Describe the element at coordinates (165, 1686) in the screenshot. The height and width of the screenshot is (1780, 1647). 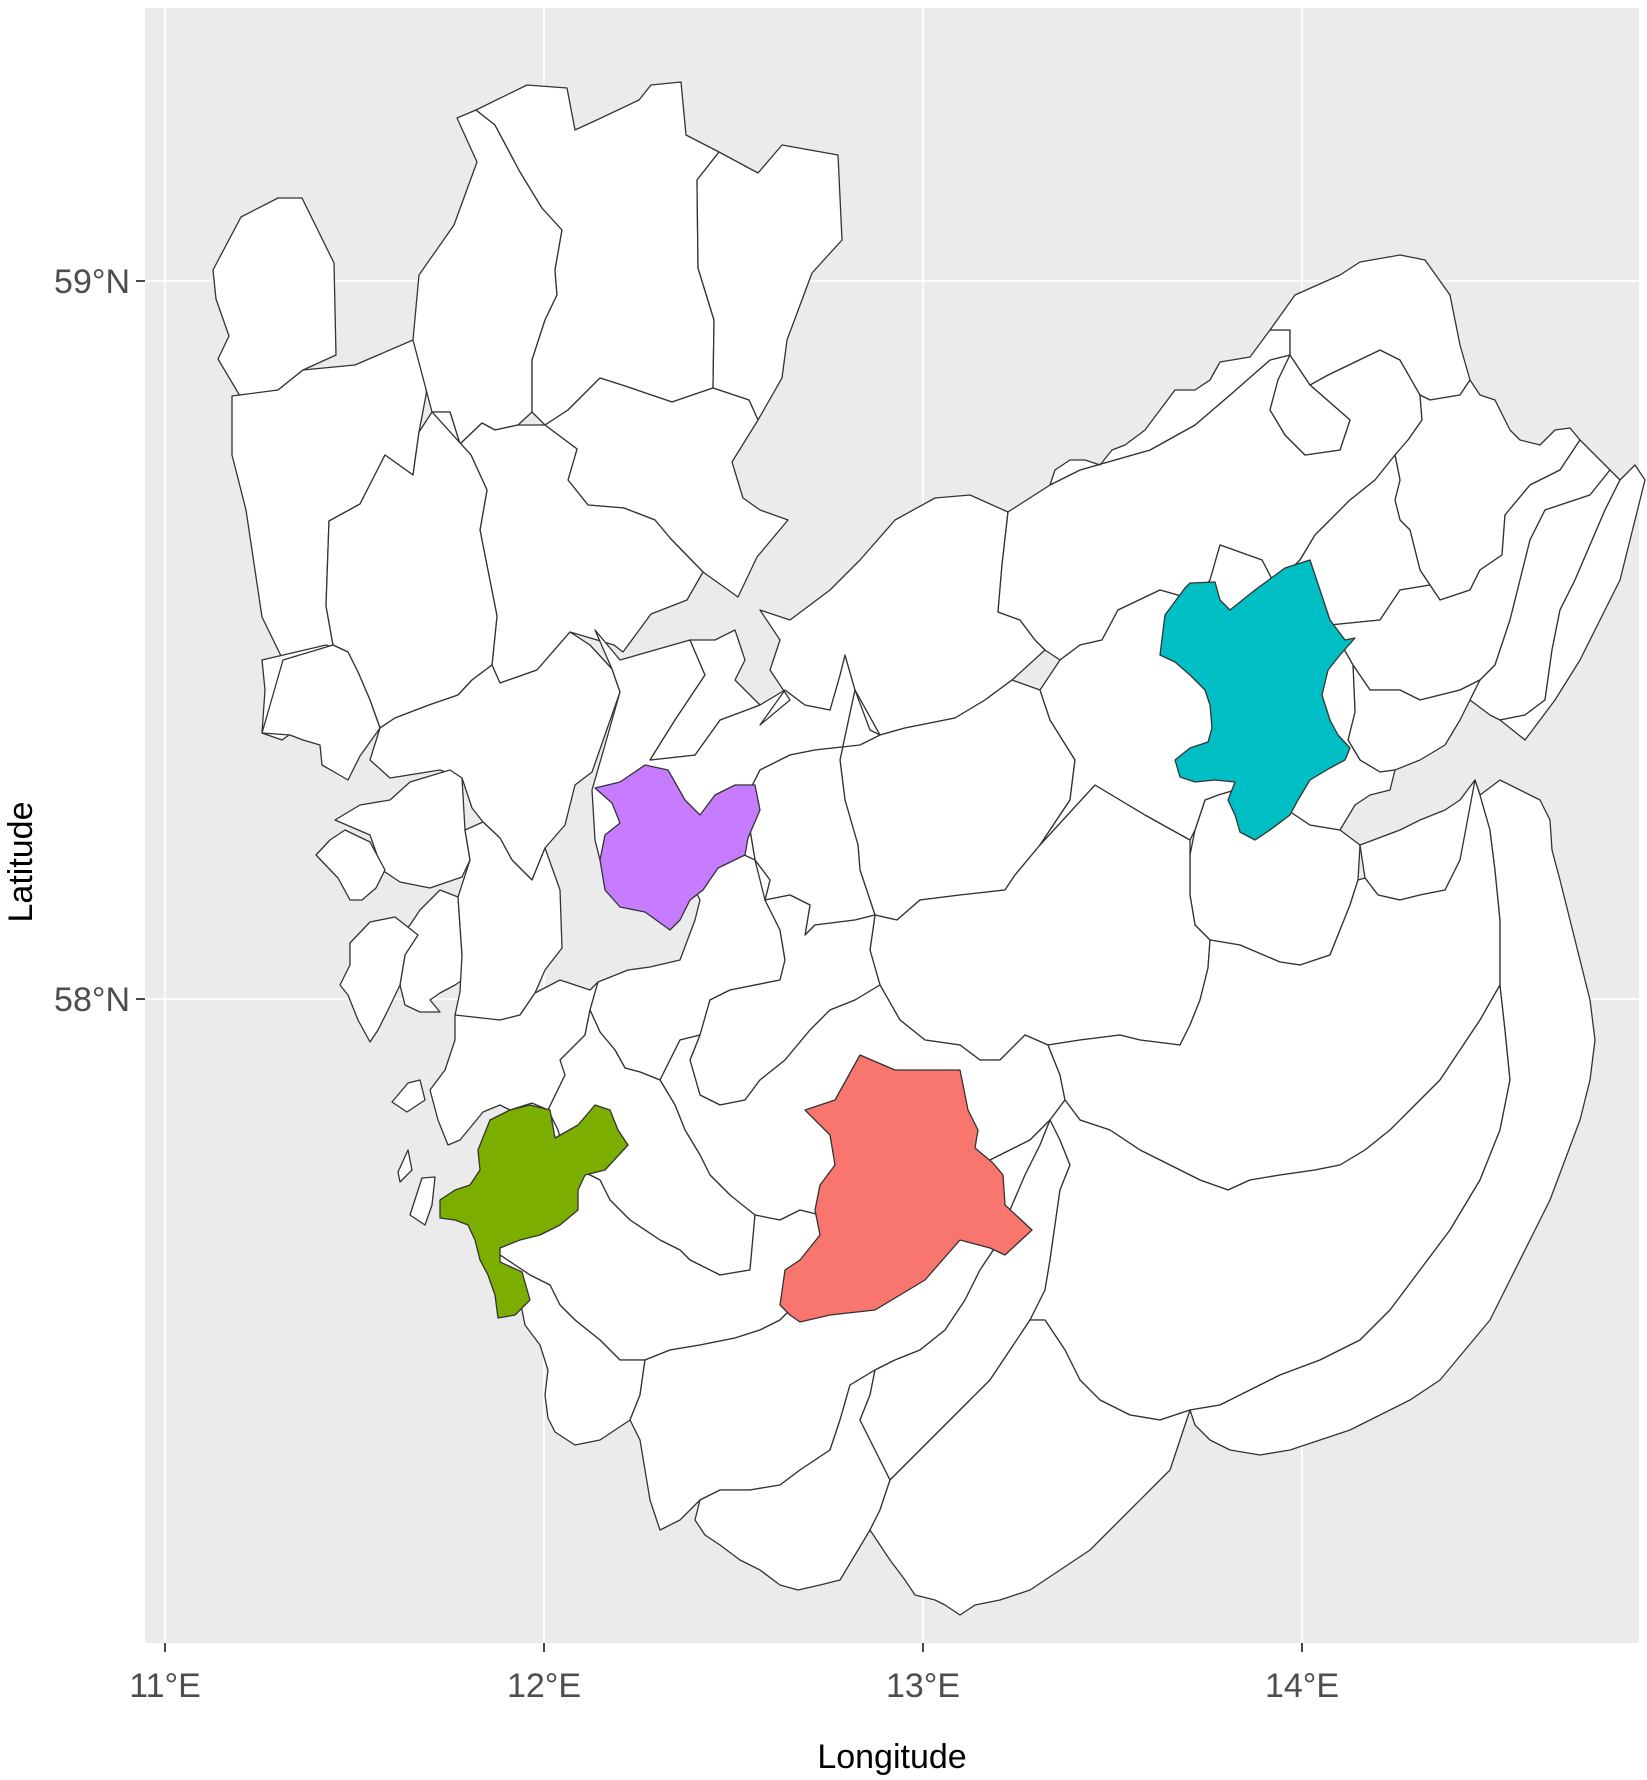
I see `x-tick-label-0: 11°E` at that location.